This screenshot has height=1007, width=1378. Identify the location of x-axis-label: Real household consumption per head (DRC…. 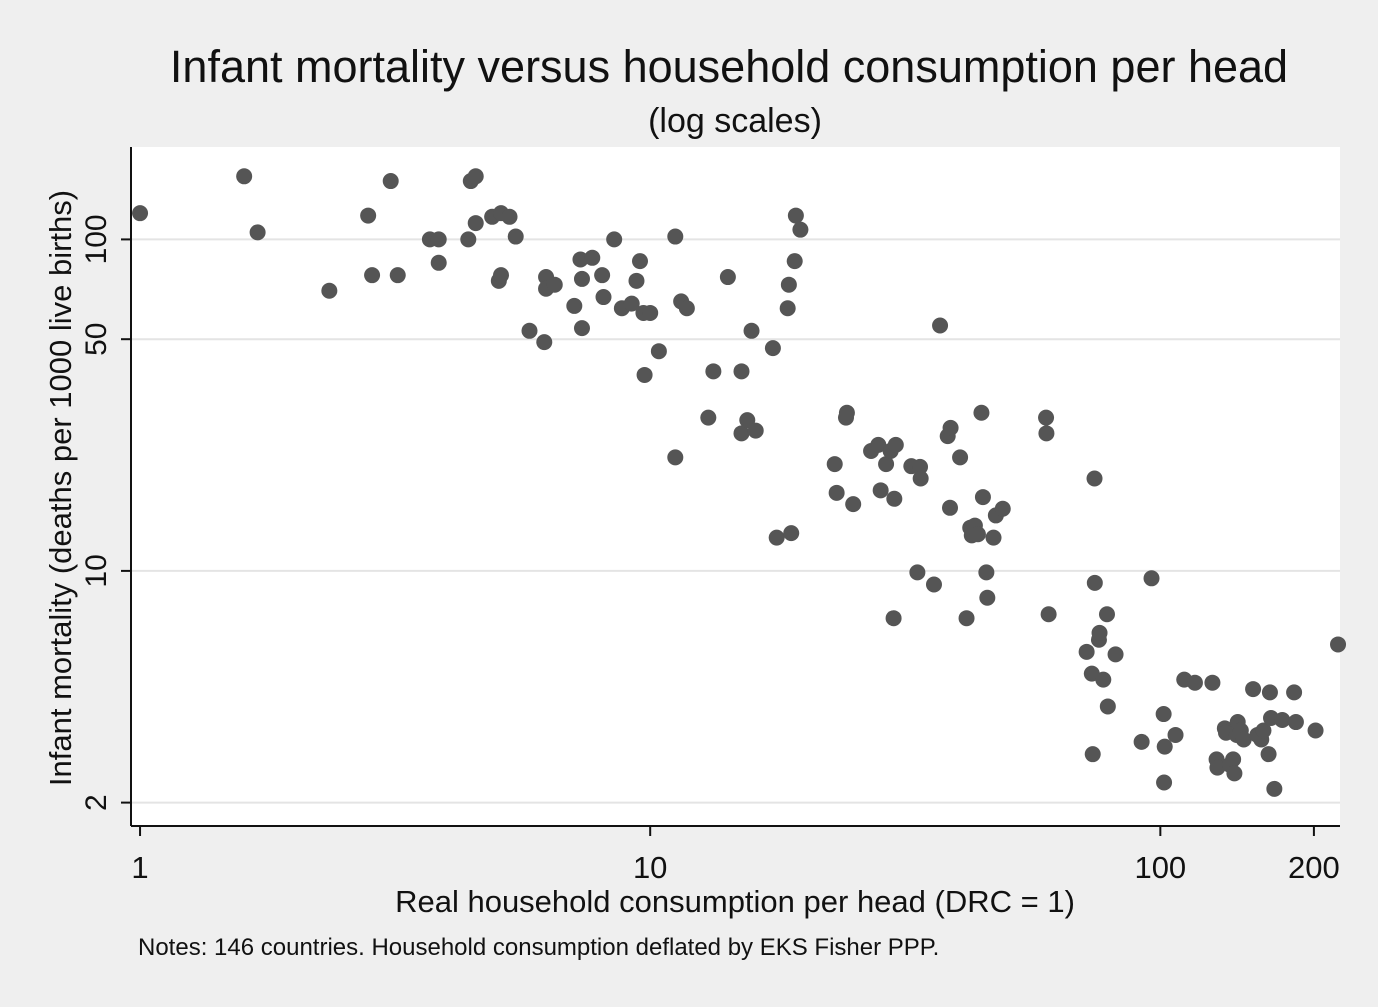
(735, 901).